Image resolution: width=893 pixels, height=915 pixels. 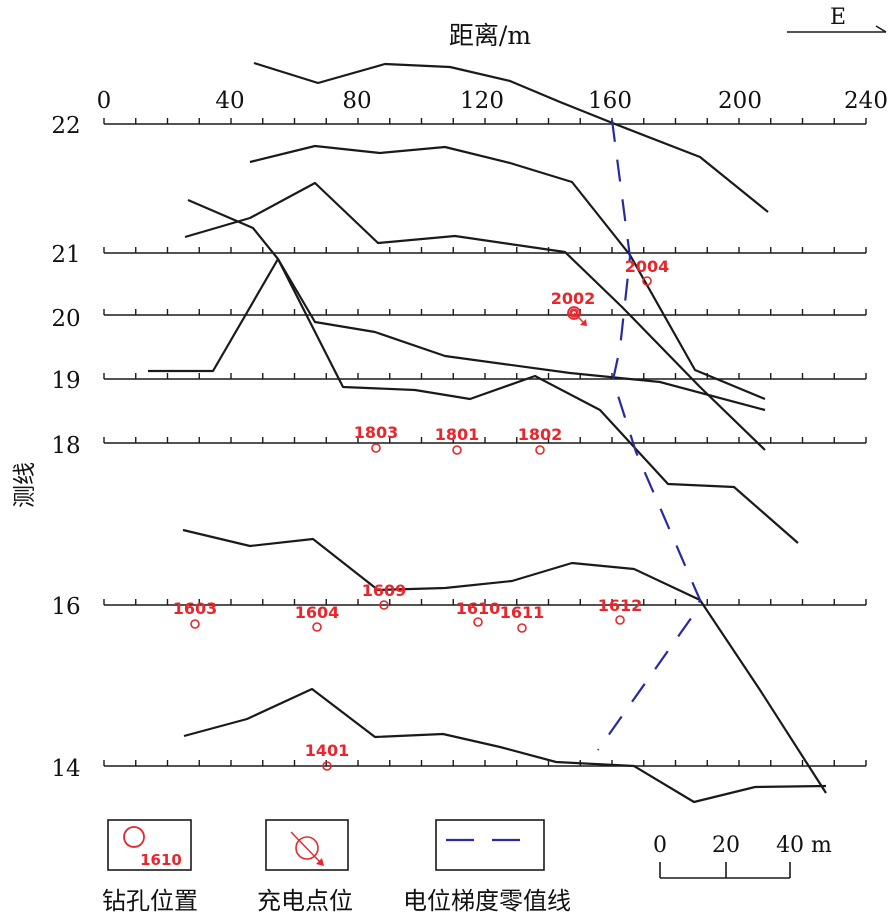 I want to click on legend-borehole: 1610 钻孔位置, so click(x=150, y=867).